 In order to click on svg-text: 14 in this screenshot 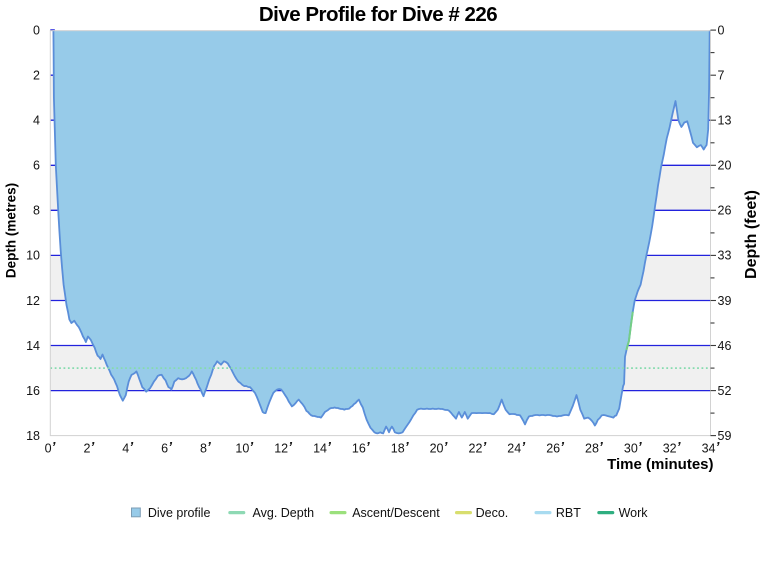, I will do `click(33, 346)`.